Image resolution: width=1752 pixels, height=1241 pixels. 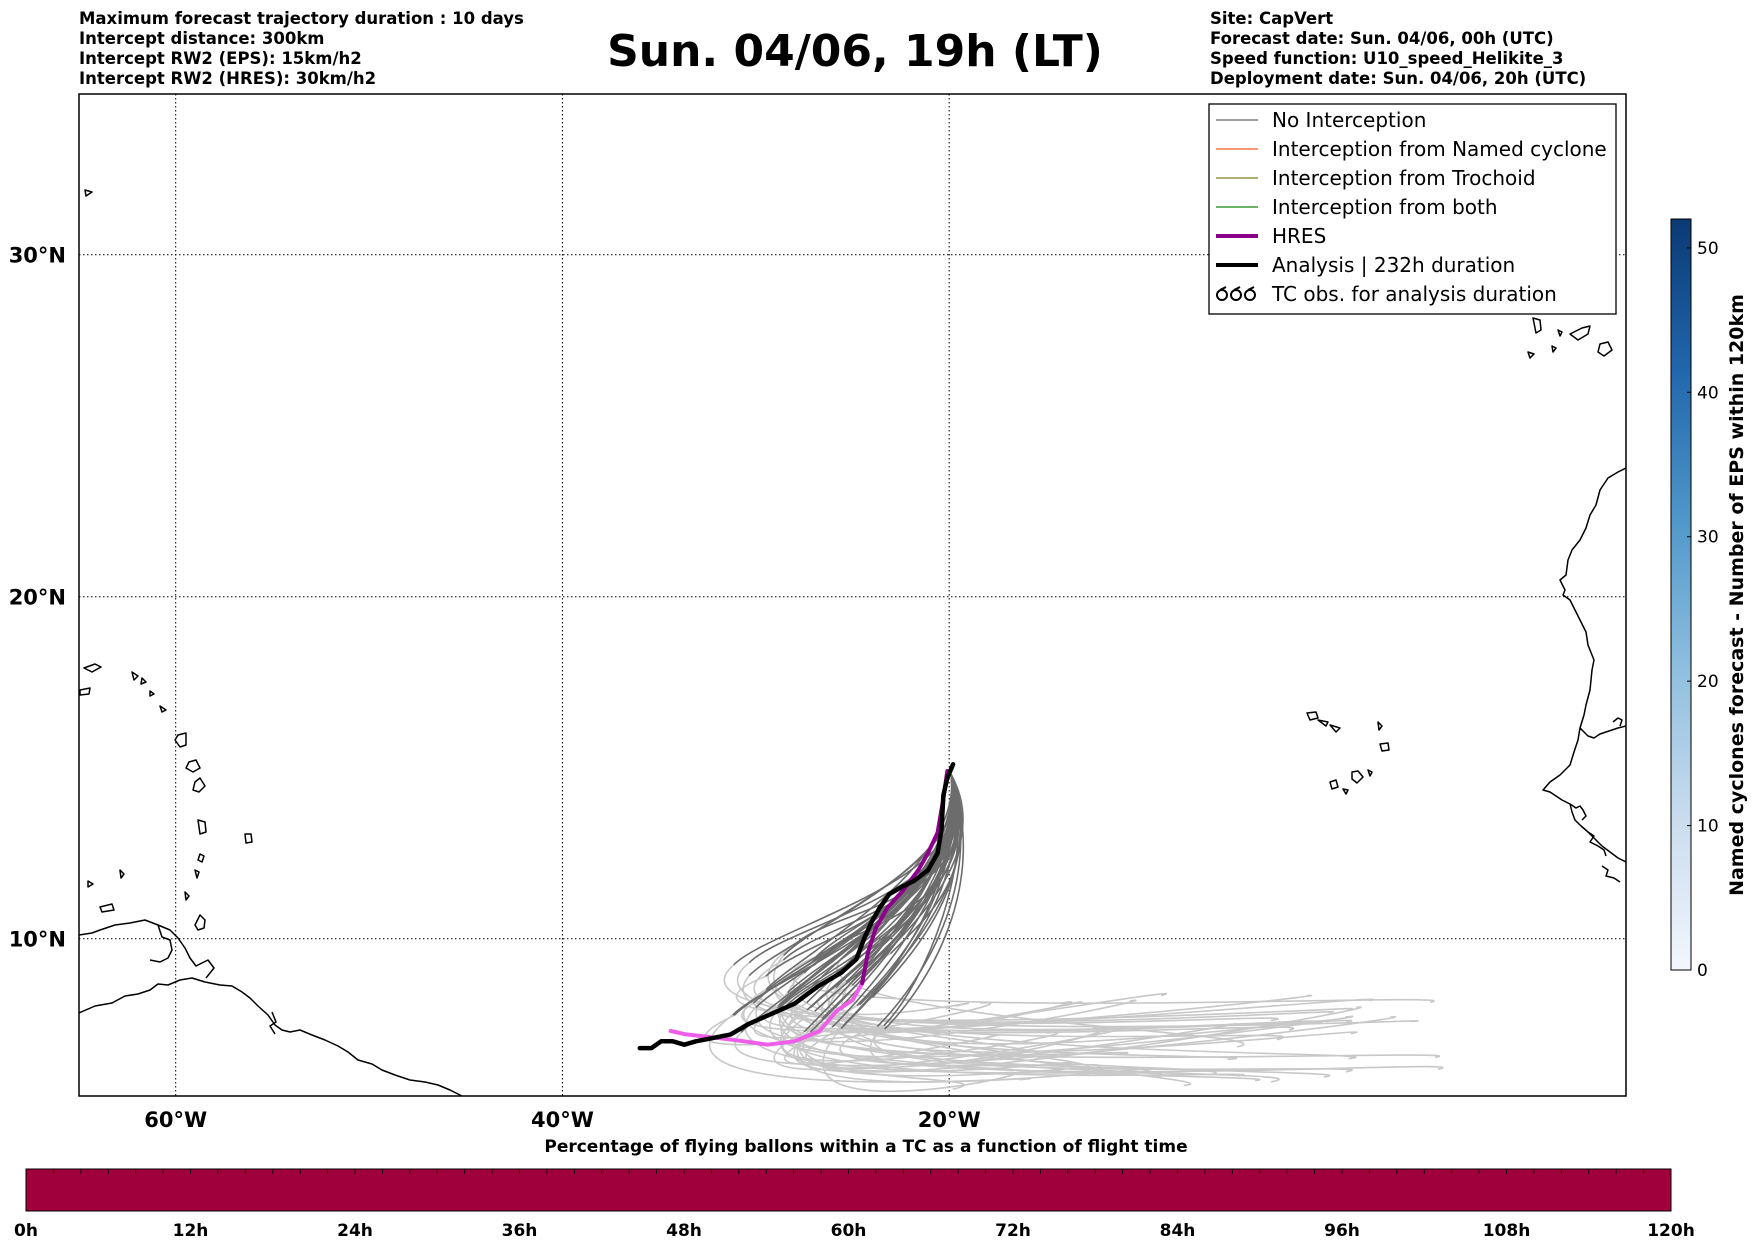 I want to click on coastline-guyana-detail, so click(x=273, y=1023).